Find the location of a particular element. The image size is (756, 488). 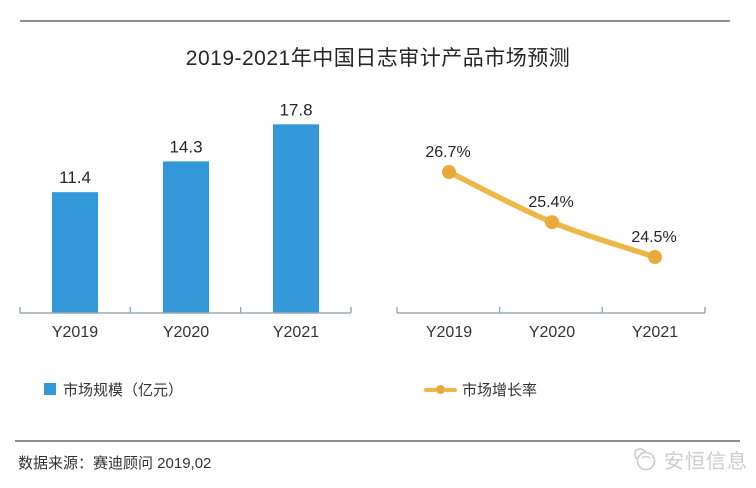

legend-item-growth-rate: 市场增长率 is located at coordinates (480, 389).